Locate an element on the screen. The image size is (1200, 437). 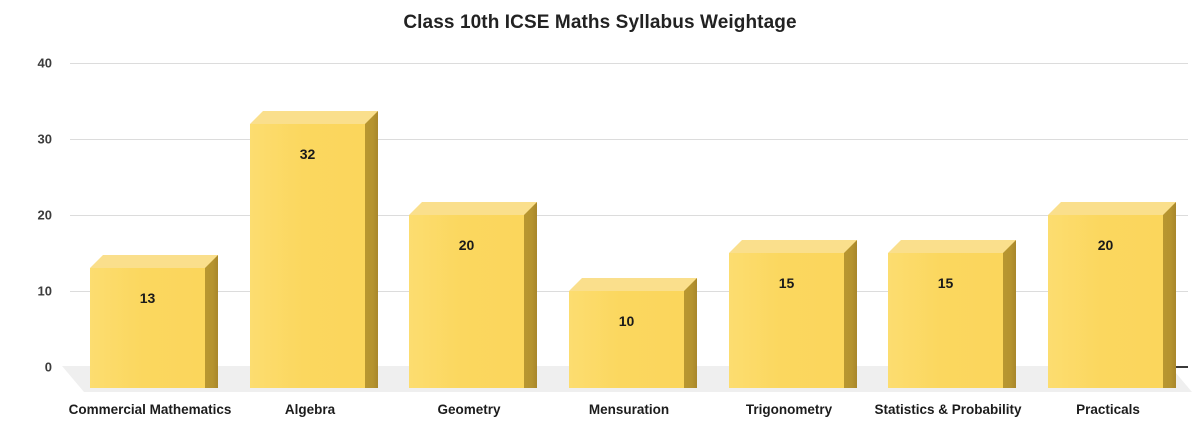
x-axis-category-label: Statistics & Probability is located at coordinates (948, 409).